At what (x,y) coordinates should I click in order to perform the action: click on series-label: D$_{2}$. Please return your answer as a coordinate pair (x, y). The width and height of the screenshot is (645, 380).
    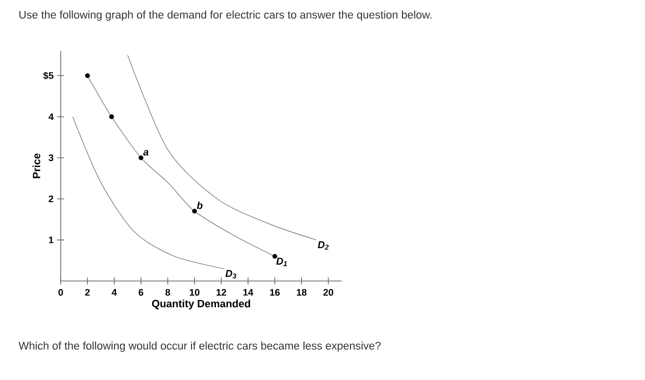
    Looking at the image, I should click on (323, 245).